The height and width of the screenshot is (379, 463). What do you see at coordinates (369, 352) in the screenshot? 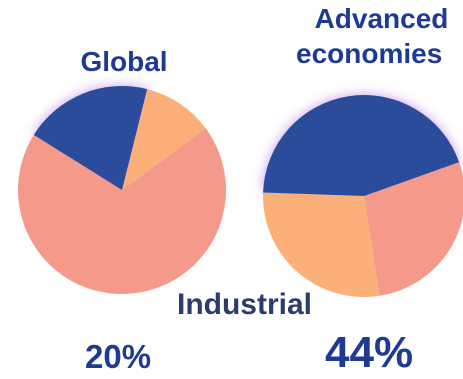
I see `advanced-industrial-percent: 44%` at bounding box center [369, 352].